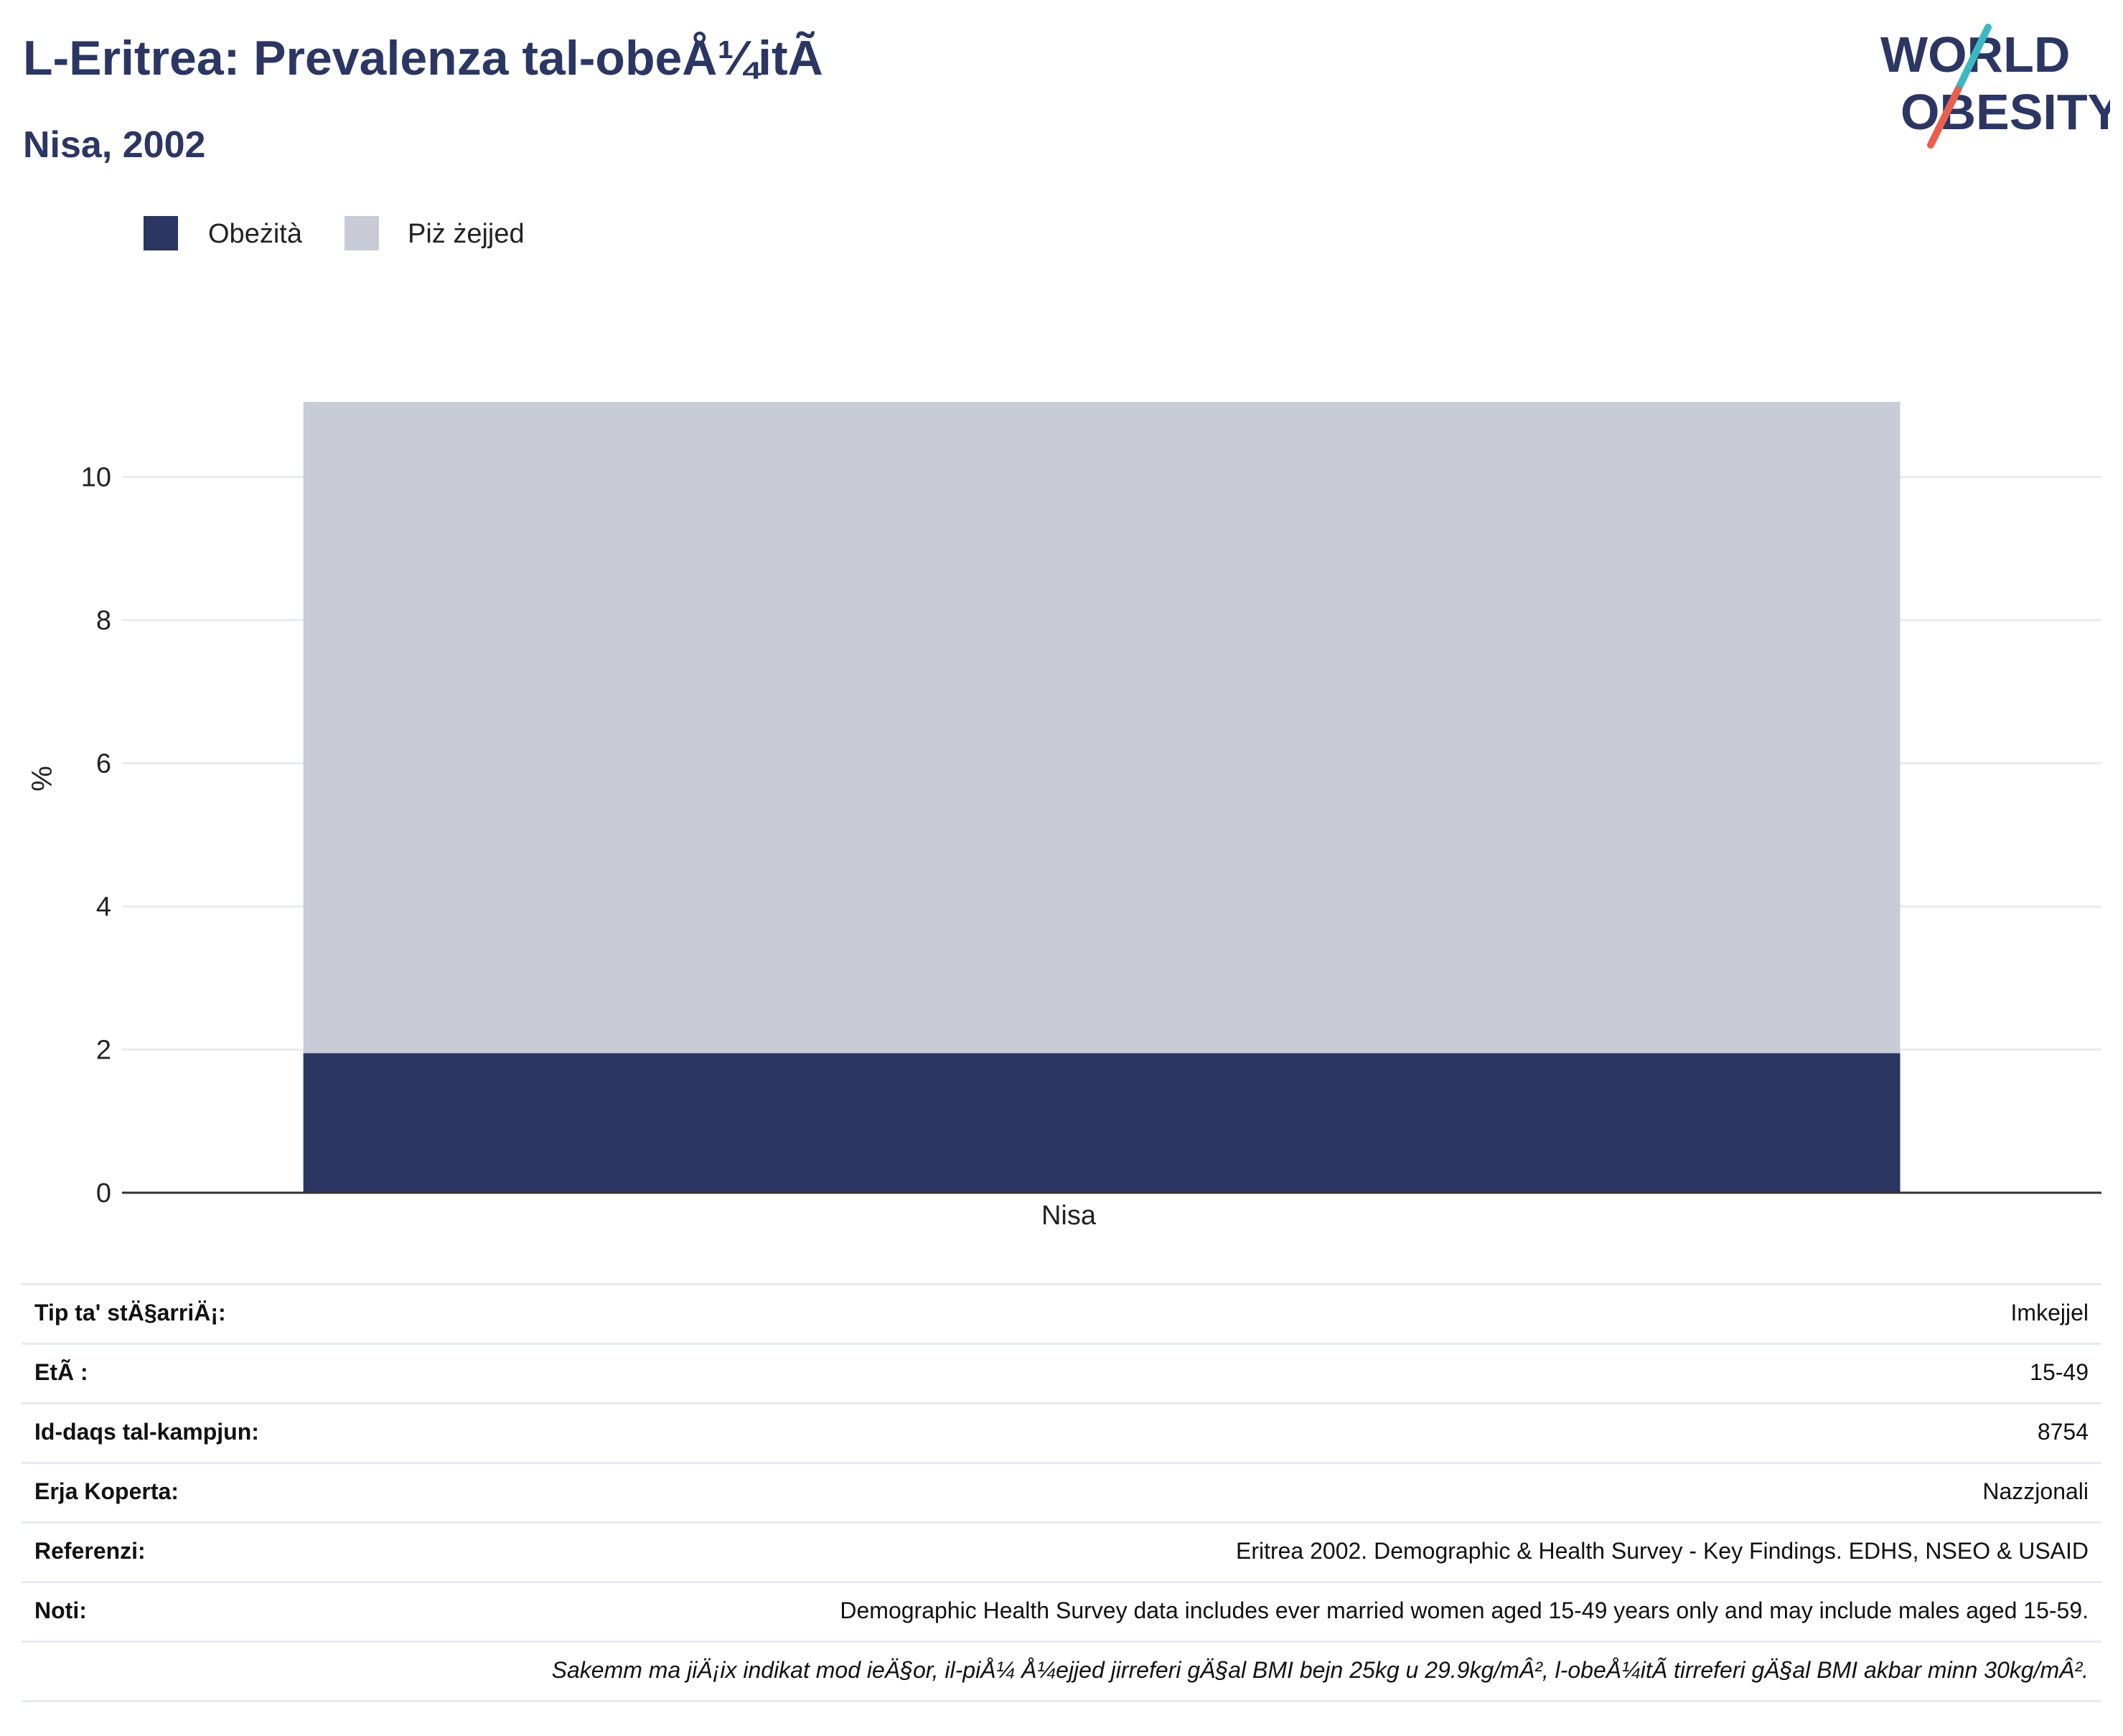 The width and height of the screenshot is (2123, 1736). Describe the element at coordinates (423, 58) in the screenshot. I see `chart-title: L-Eritrea: Prevalenza tal-obeÅ¼itÃ` at that location.